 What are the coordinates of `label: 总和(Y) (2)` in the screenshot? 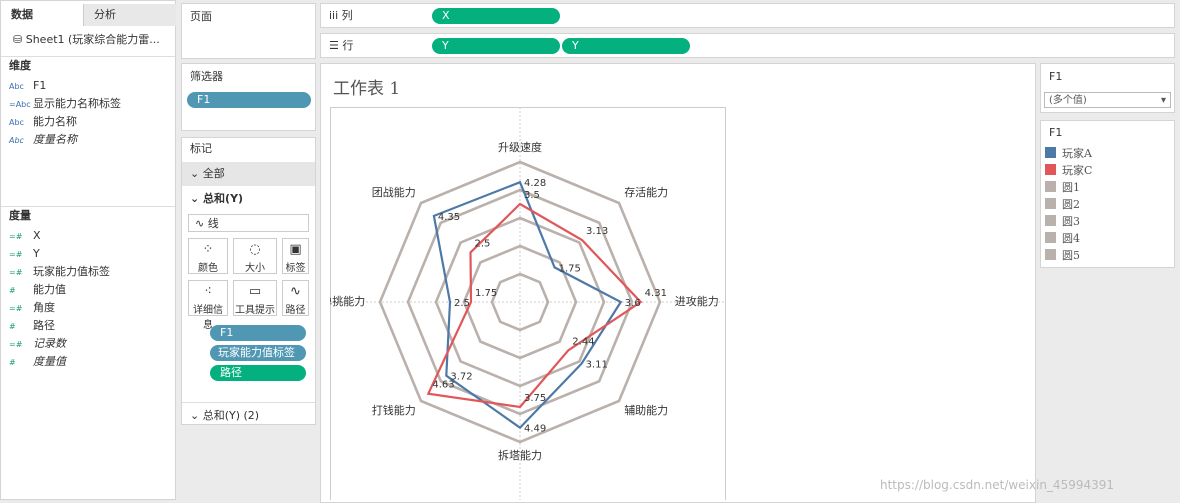 It's located at (231, 415).